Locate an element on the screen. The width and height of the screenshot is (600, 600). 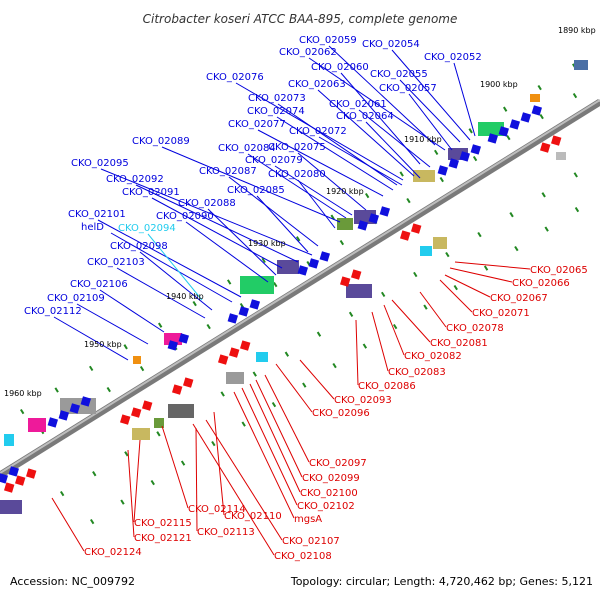
forward-gene-label: CKO_02062 is located at coordinates (308, 52).